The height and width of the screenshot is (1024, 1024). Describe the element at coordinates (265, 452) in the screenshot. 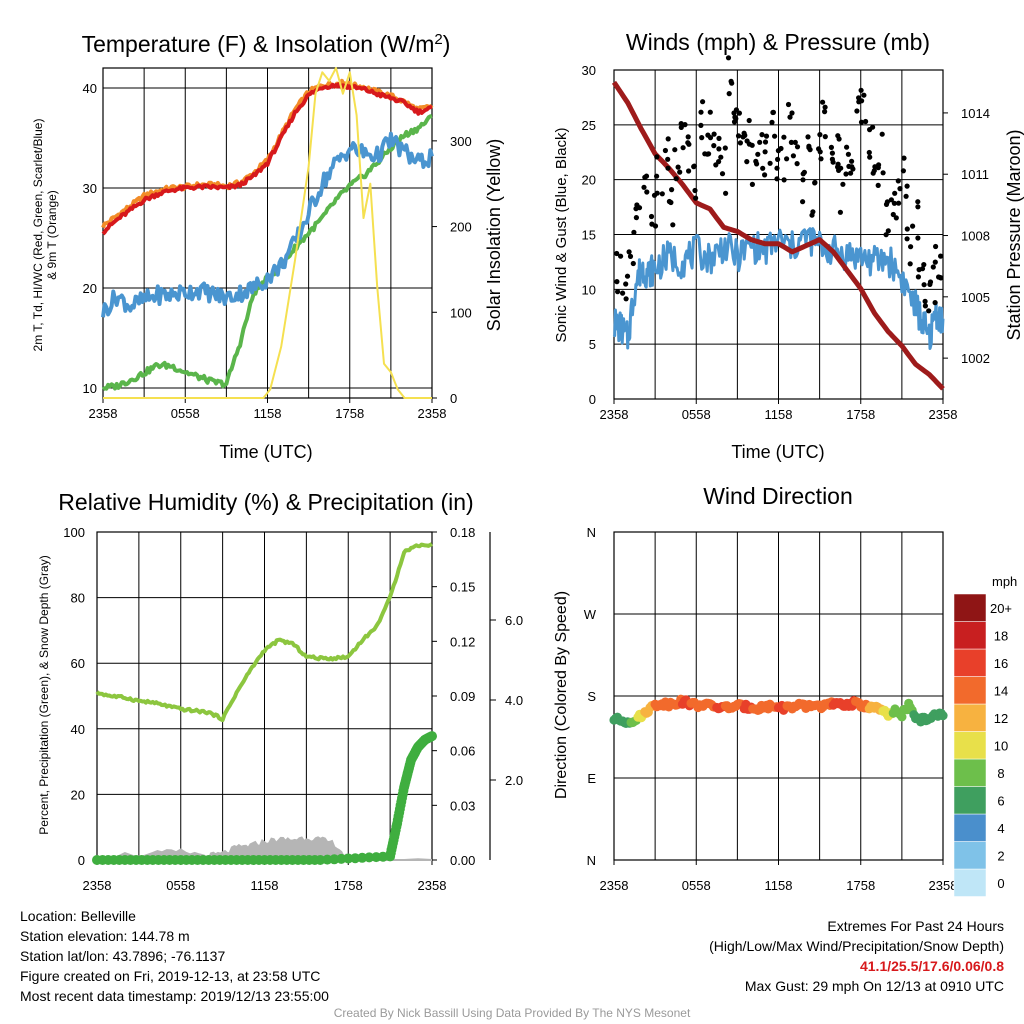

I see `temperature-x-label: Time (UTC)` at that location.